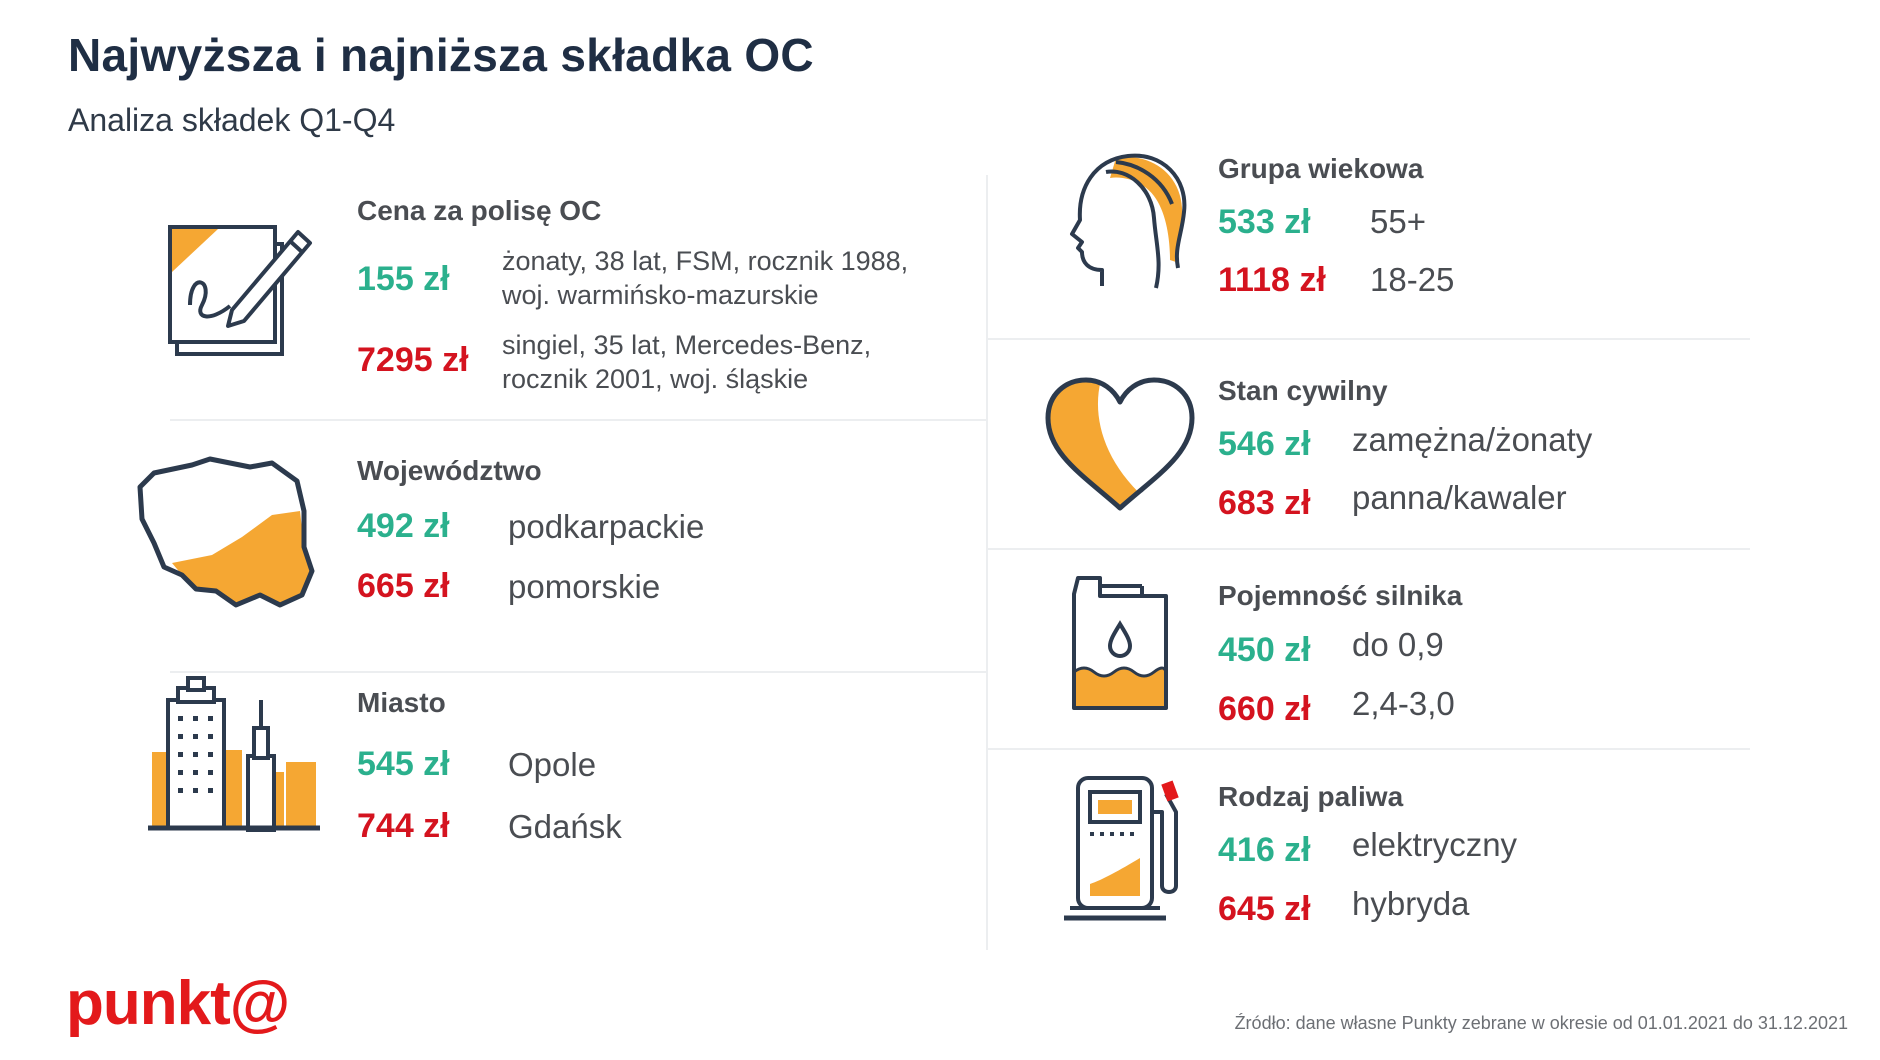 The height and width of the screenshot is (1060, 1880). Describe the element at coordinates (234, 754) in the screenshot. I see `city-buildings-icon` at that location.